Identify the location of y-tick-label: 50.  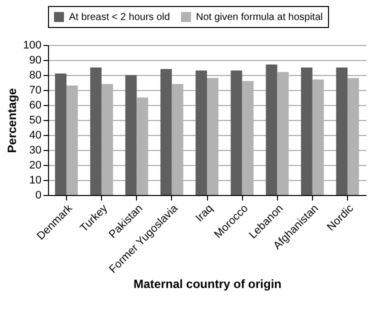
(35, 120).